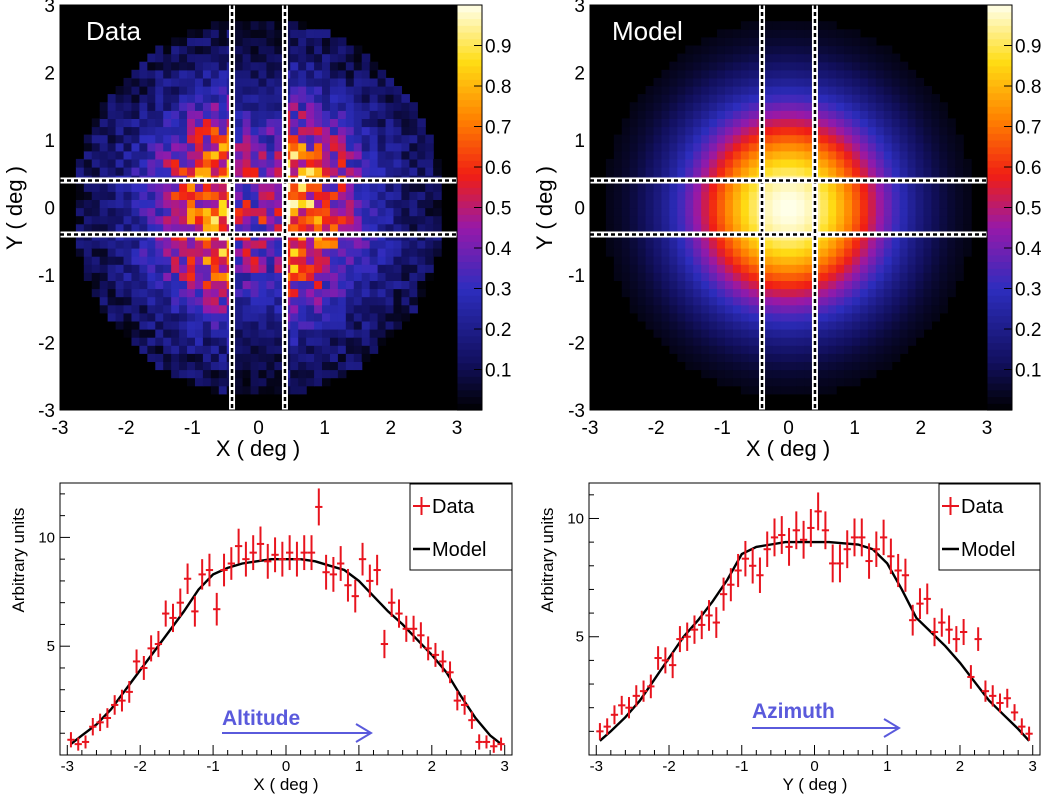  Describe the element at coordinates (787, 419) in the screenshot. I see `model-heatmap-x-ticks: -3 -2 -1 0 1 2 3` at that location.